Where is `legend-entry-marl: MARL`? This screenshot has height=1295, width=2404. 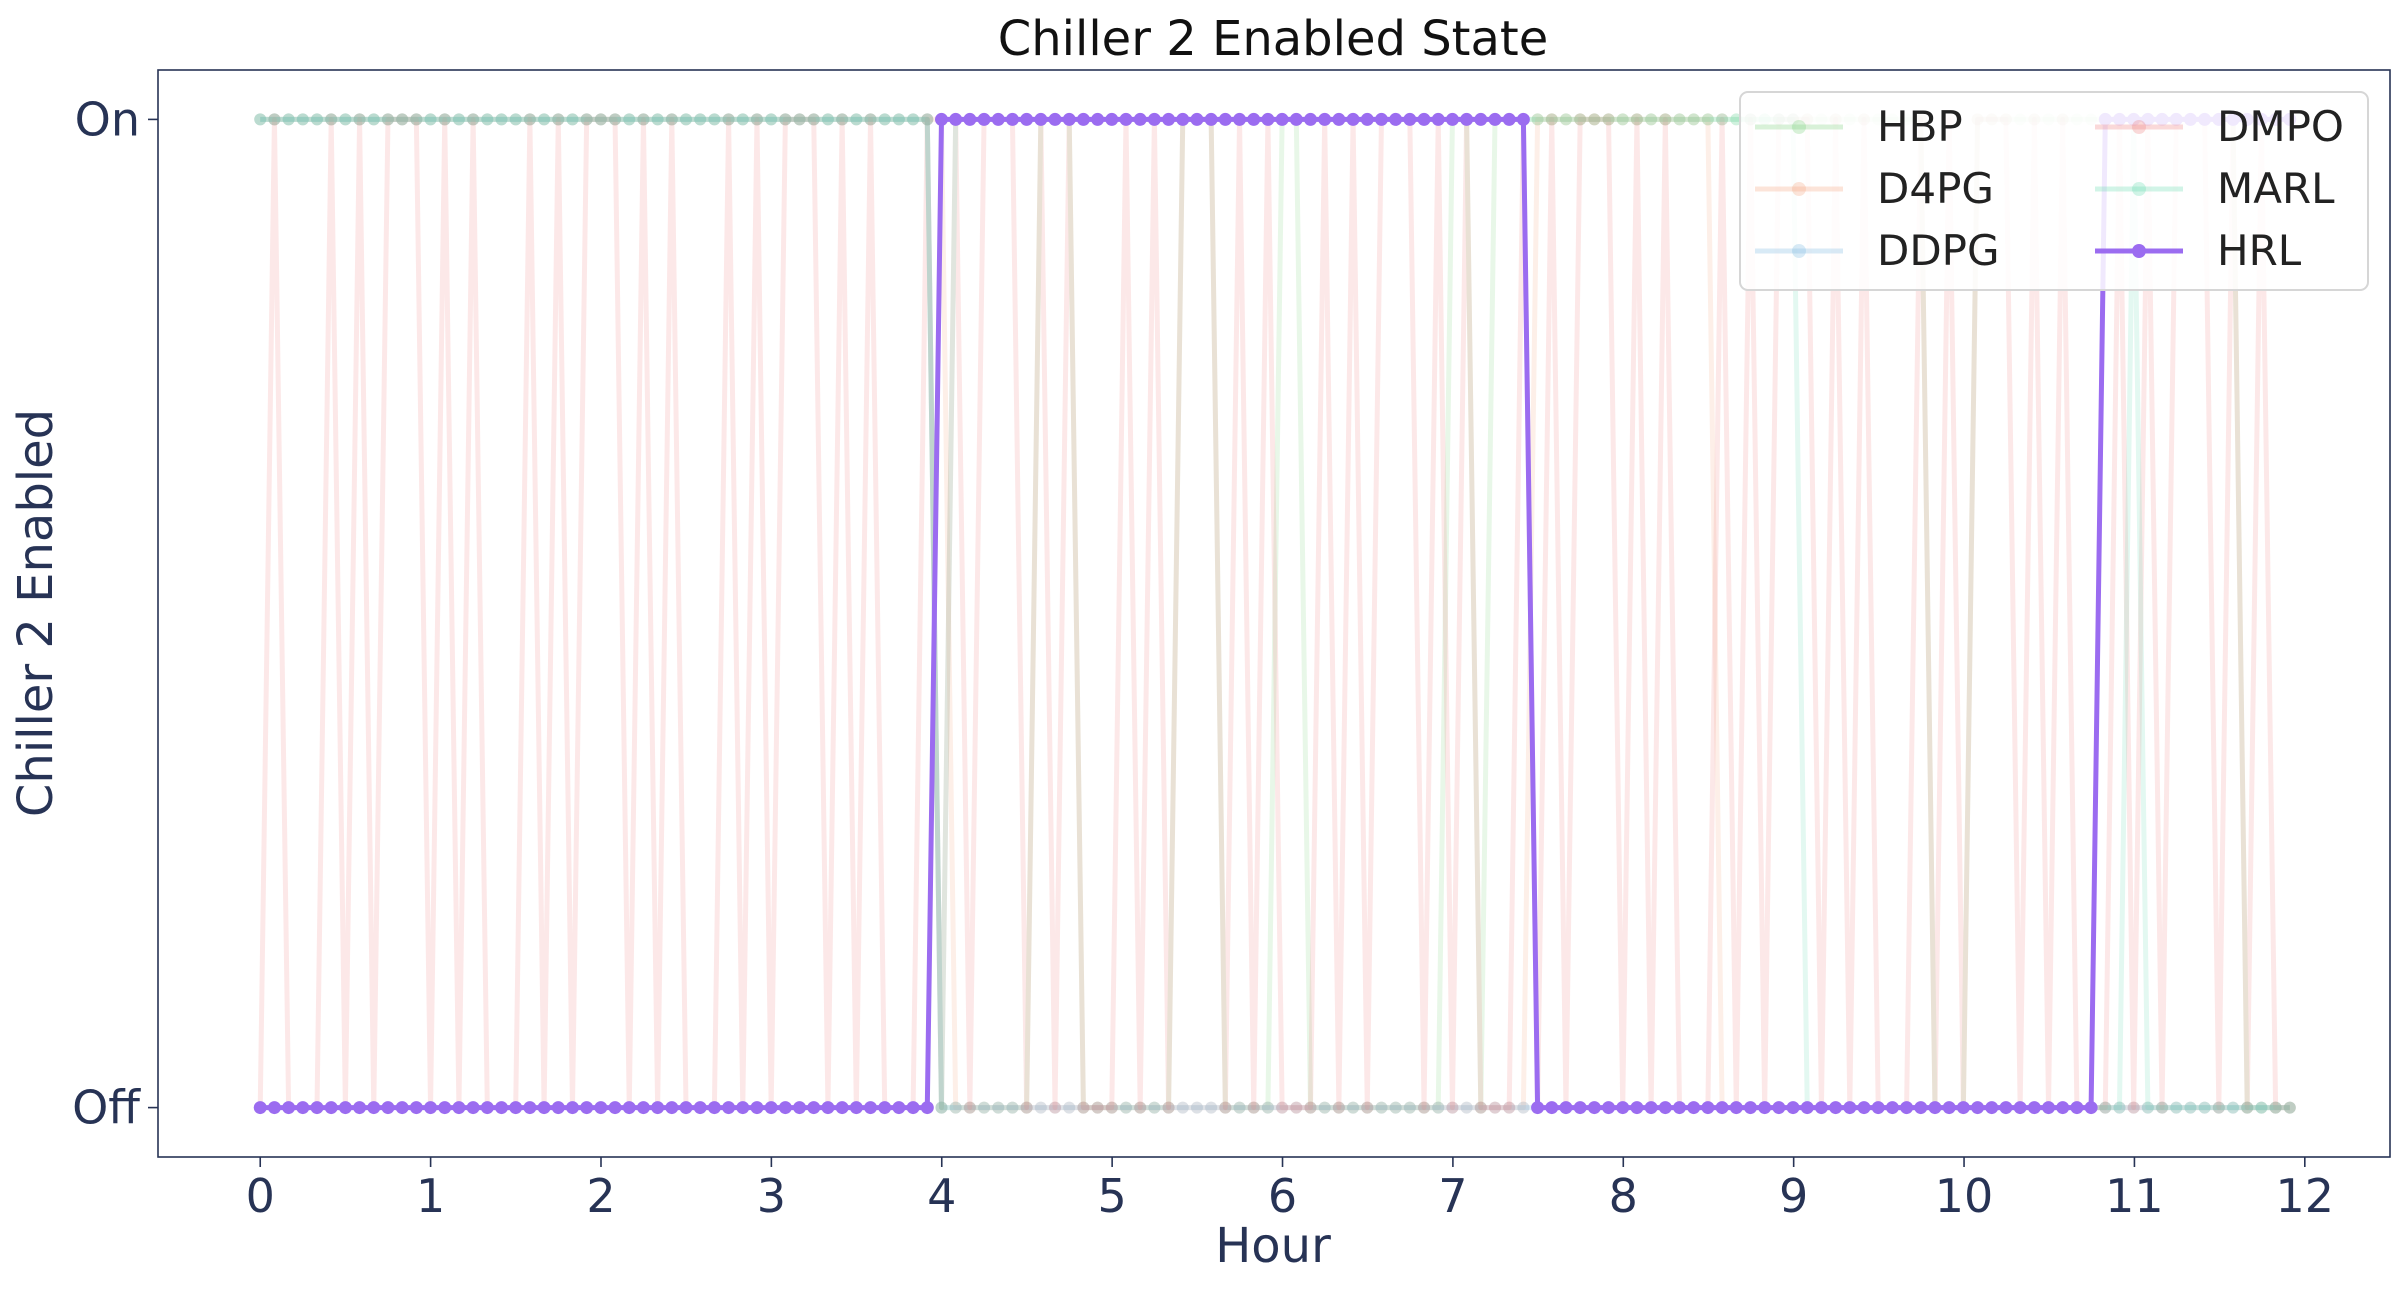 legend-entry-marl: MARL is located at coordinates (2215, 188).